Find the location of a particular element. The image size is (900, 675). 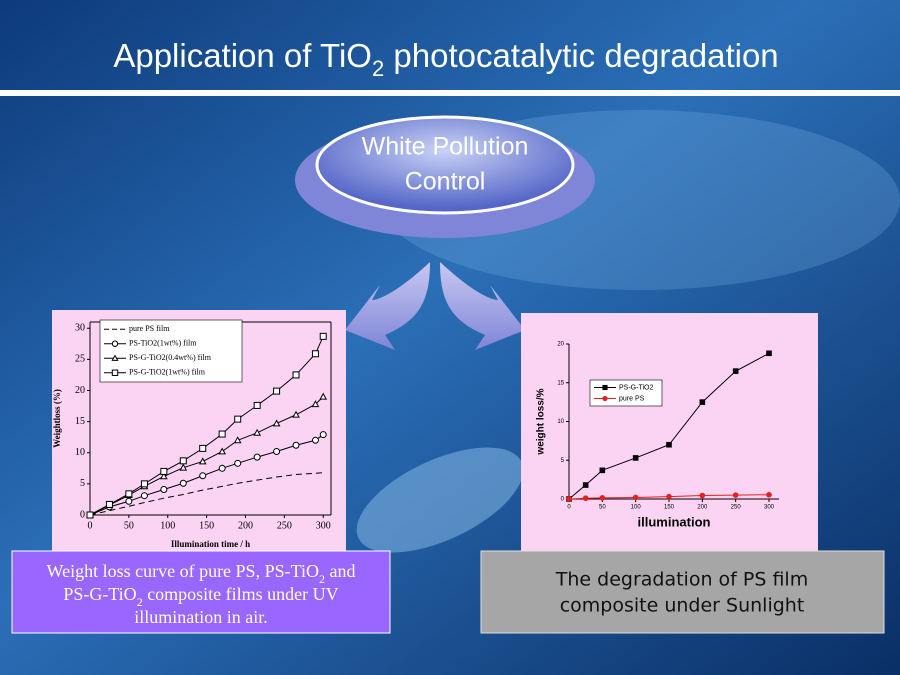

y-tick-label: 0 is located at coordinates (563, 500).